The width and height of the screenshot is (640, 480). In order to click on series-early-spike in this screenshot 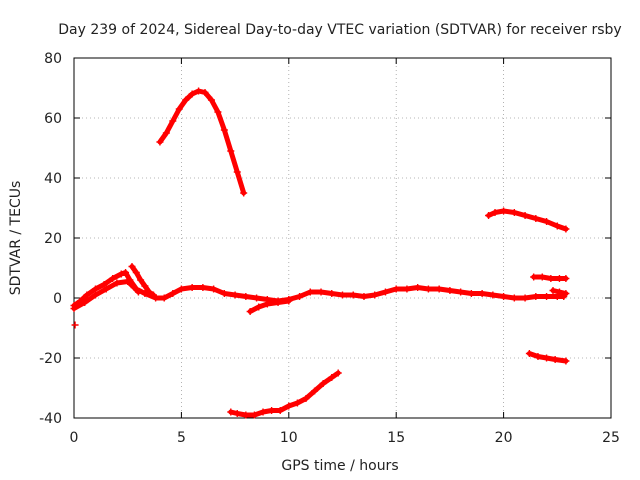, I will do `click(142, 281)`.